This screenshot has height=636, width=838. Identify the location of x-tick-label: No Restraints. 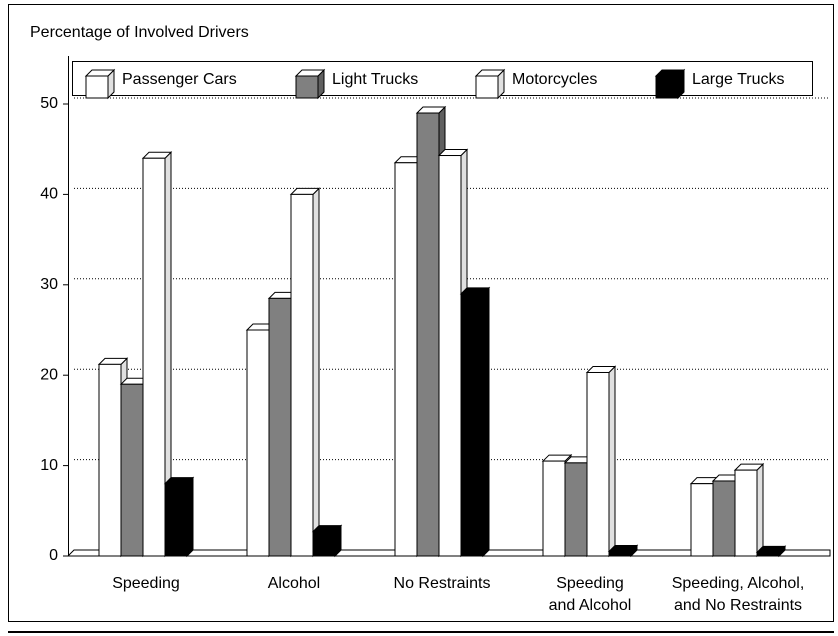
(442, 583).